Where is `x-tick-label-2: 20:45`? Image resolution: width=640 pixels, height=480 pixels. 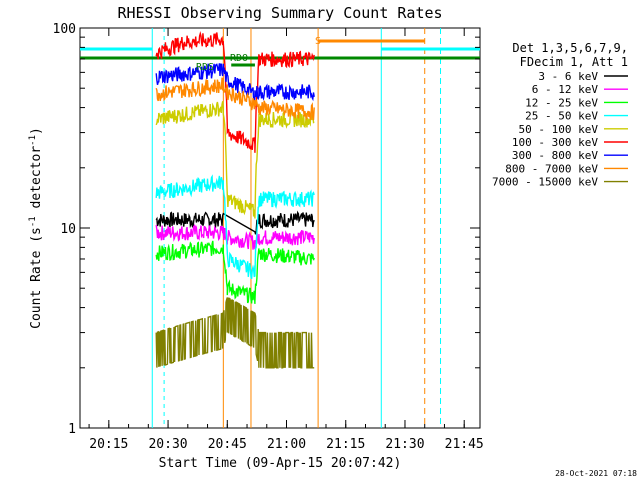 x-tick-label-2: 20:45 is located at coordinates (227, 444).